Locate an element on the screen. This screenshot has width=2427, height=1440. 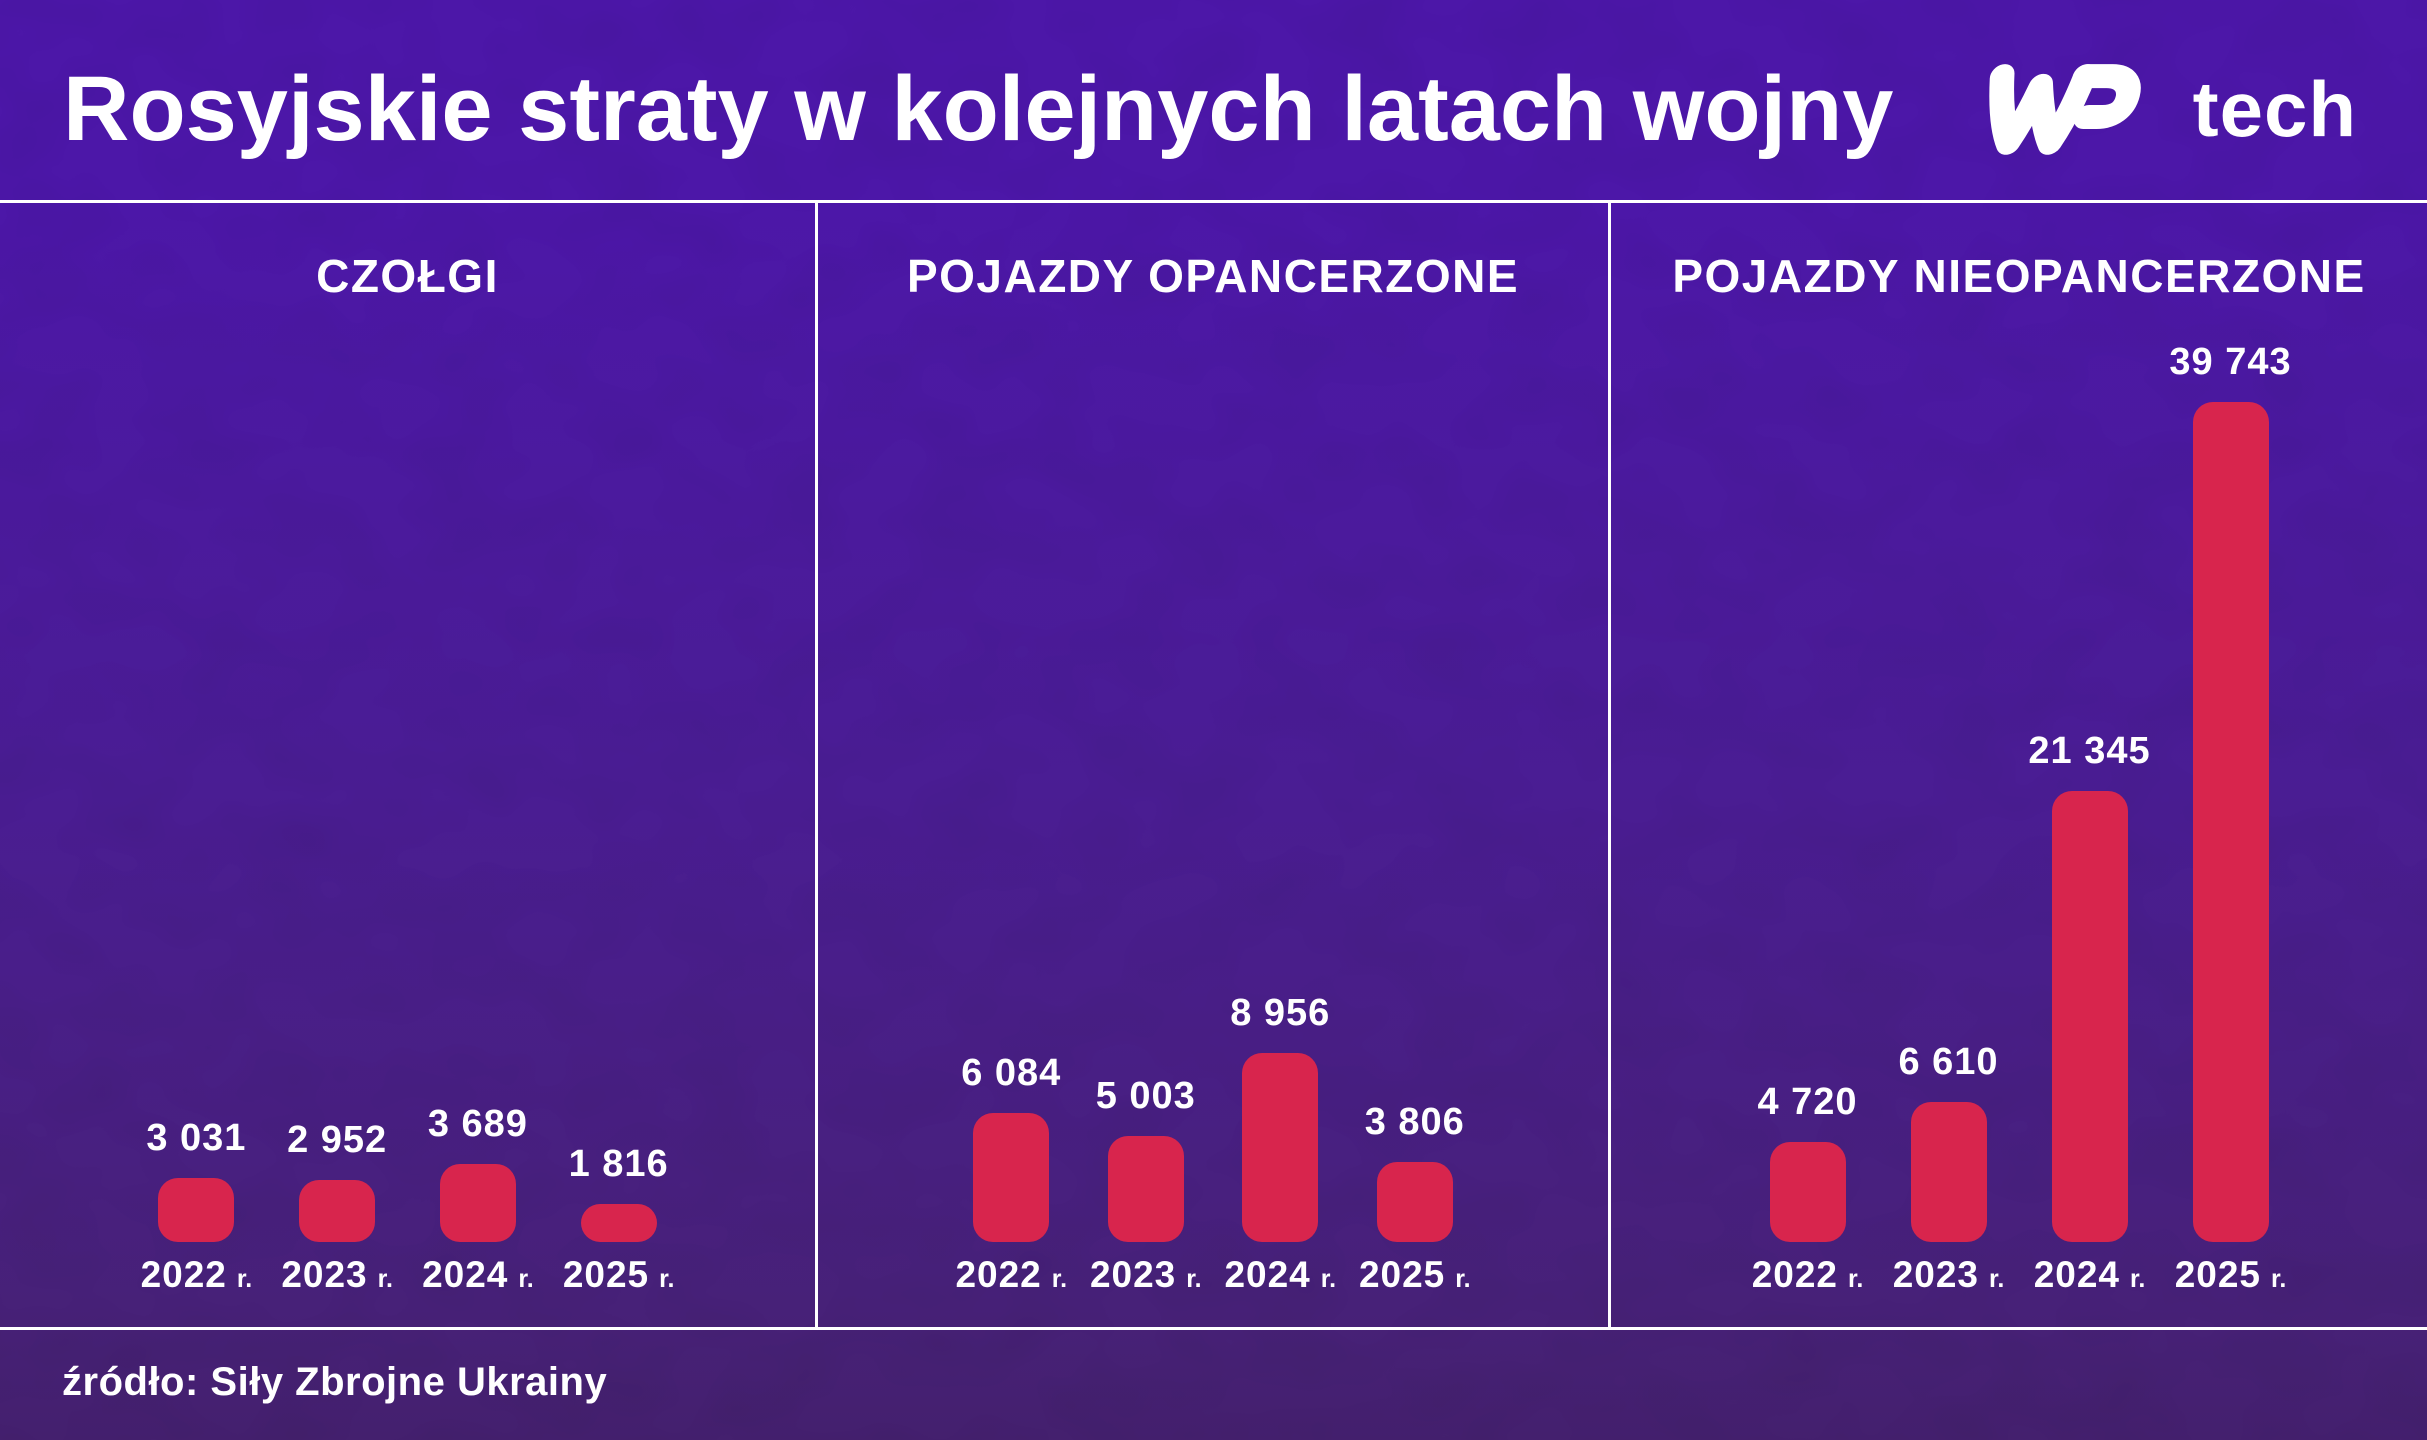
bar-value-label: 21 345 is located at coordinates (2089, 751).